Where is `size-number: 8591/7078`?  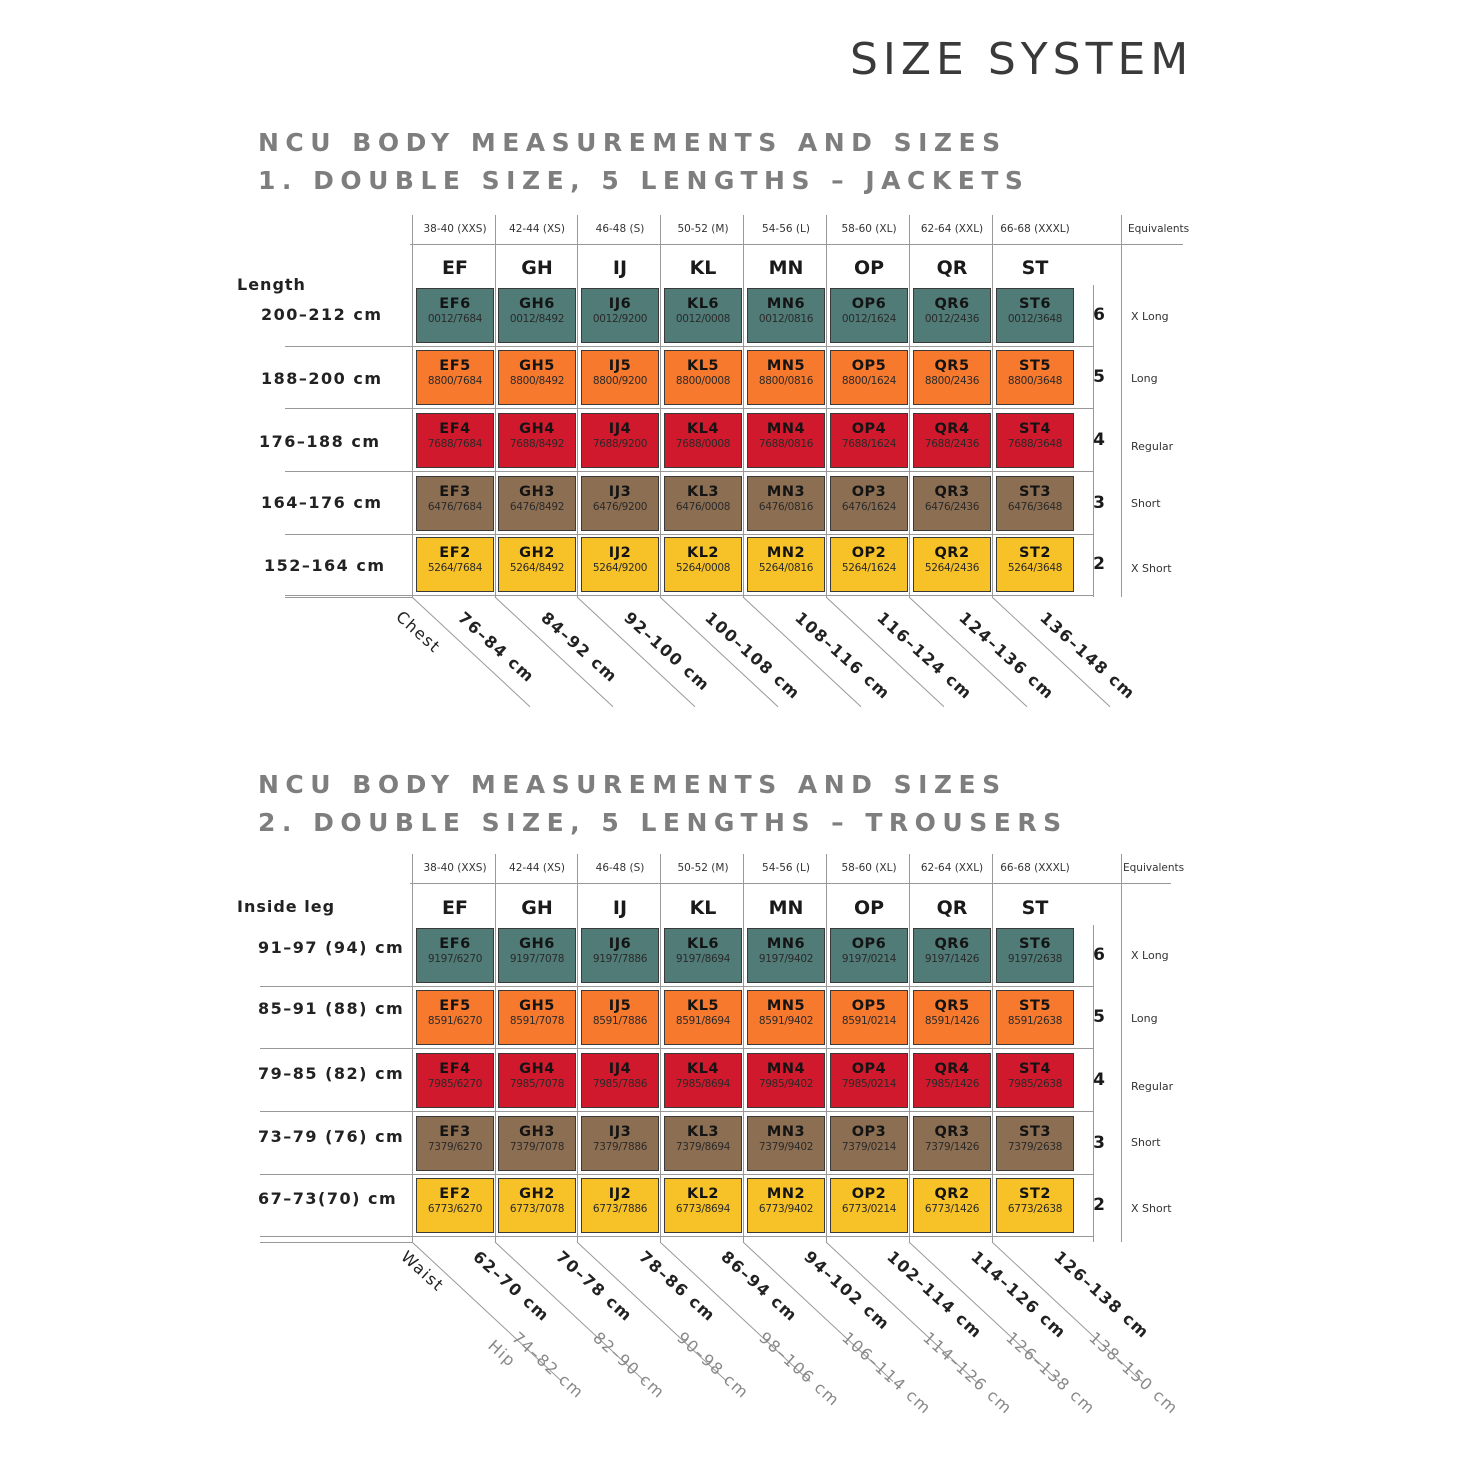
size-number: 8591/7078 is located at coordinates (537, 1021).